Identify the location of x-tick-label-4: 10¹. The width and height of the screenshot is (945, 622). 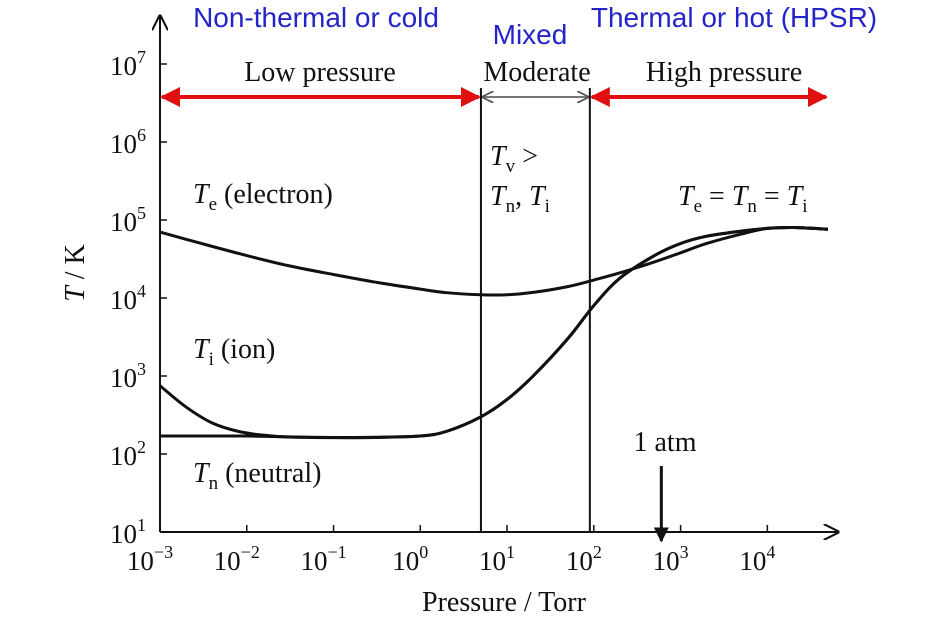
(497, 559).